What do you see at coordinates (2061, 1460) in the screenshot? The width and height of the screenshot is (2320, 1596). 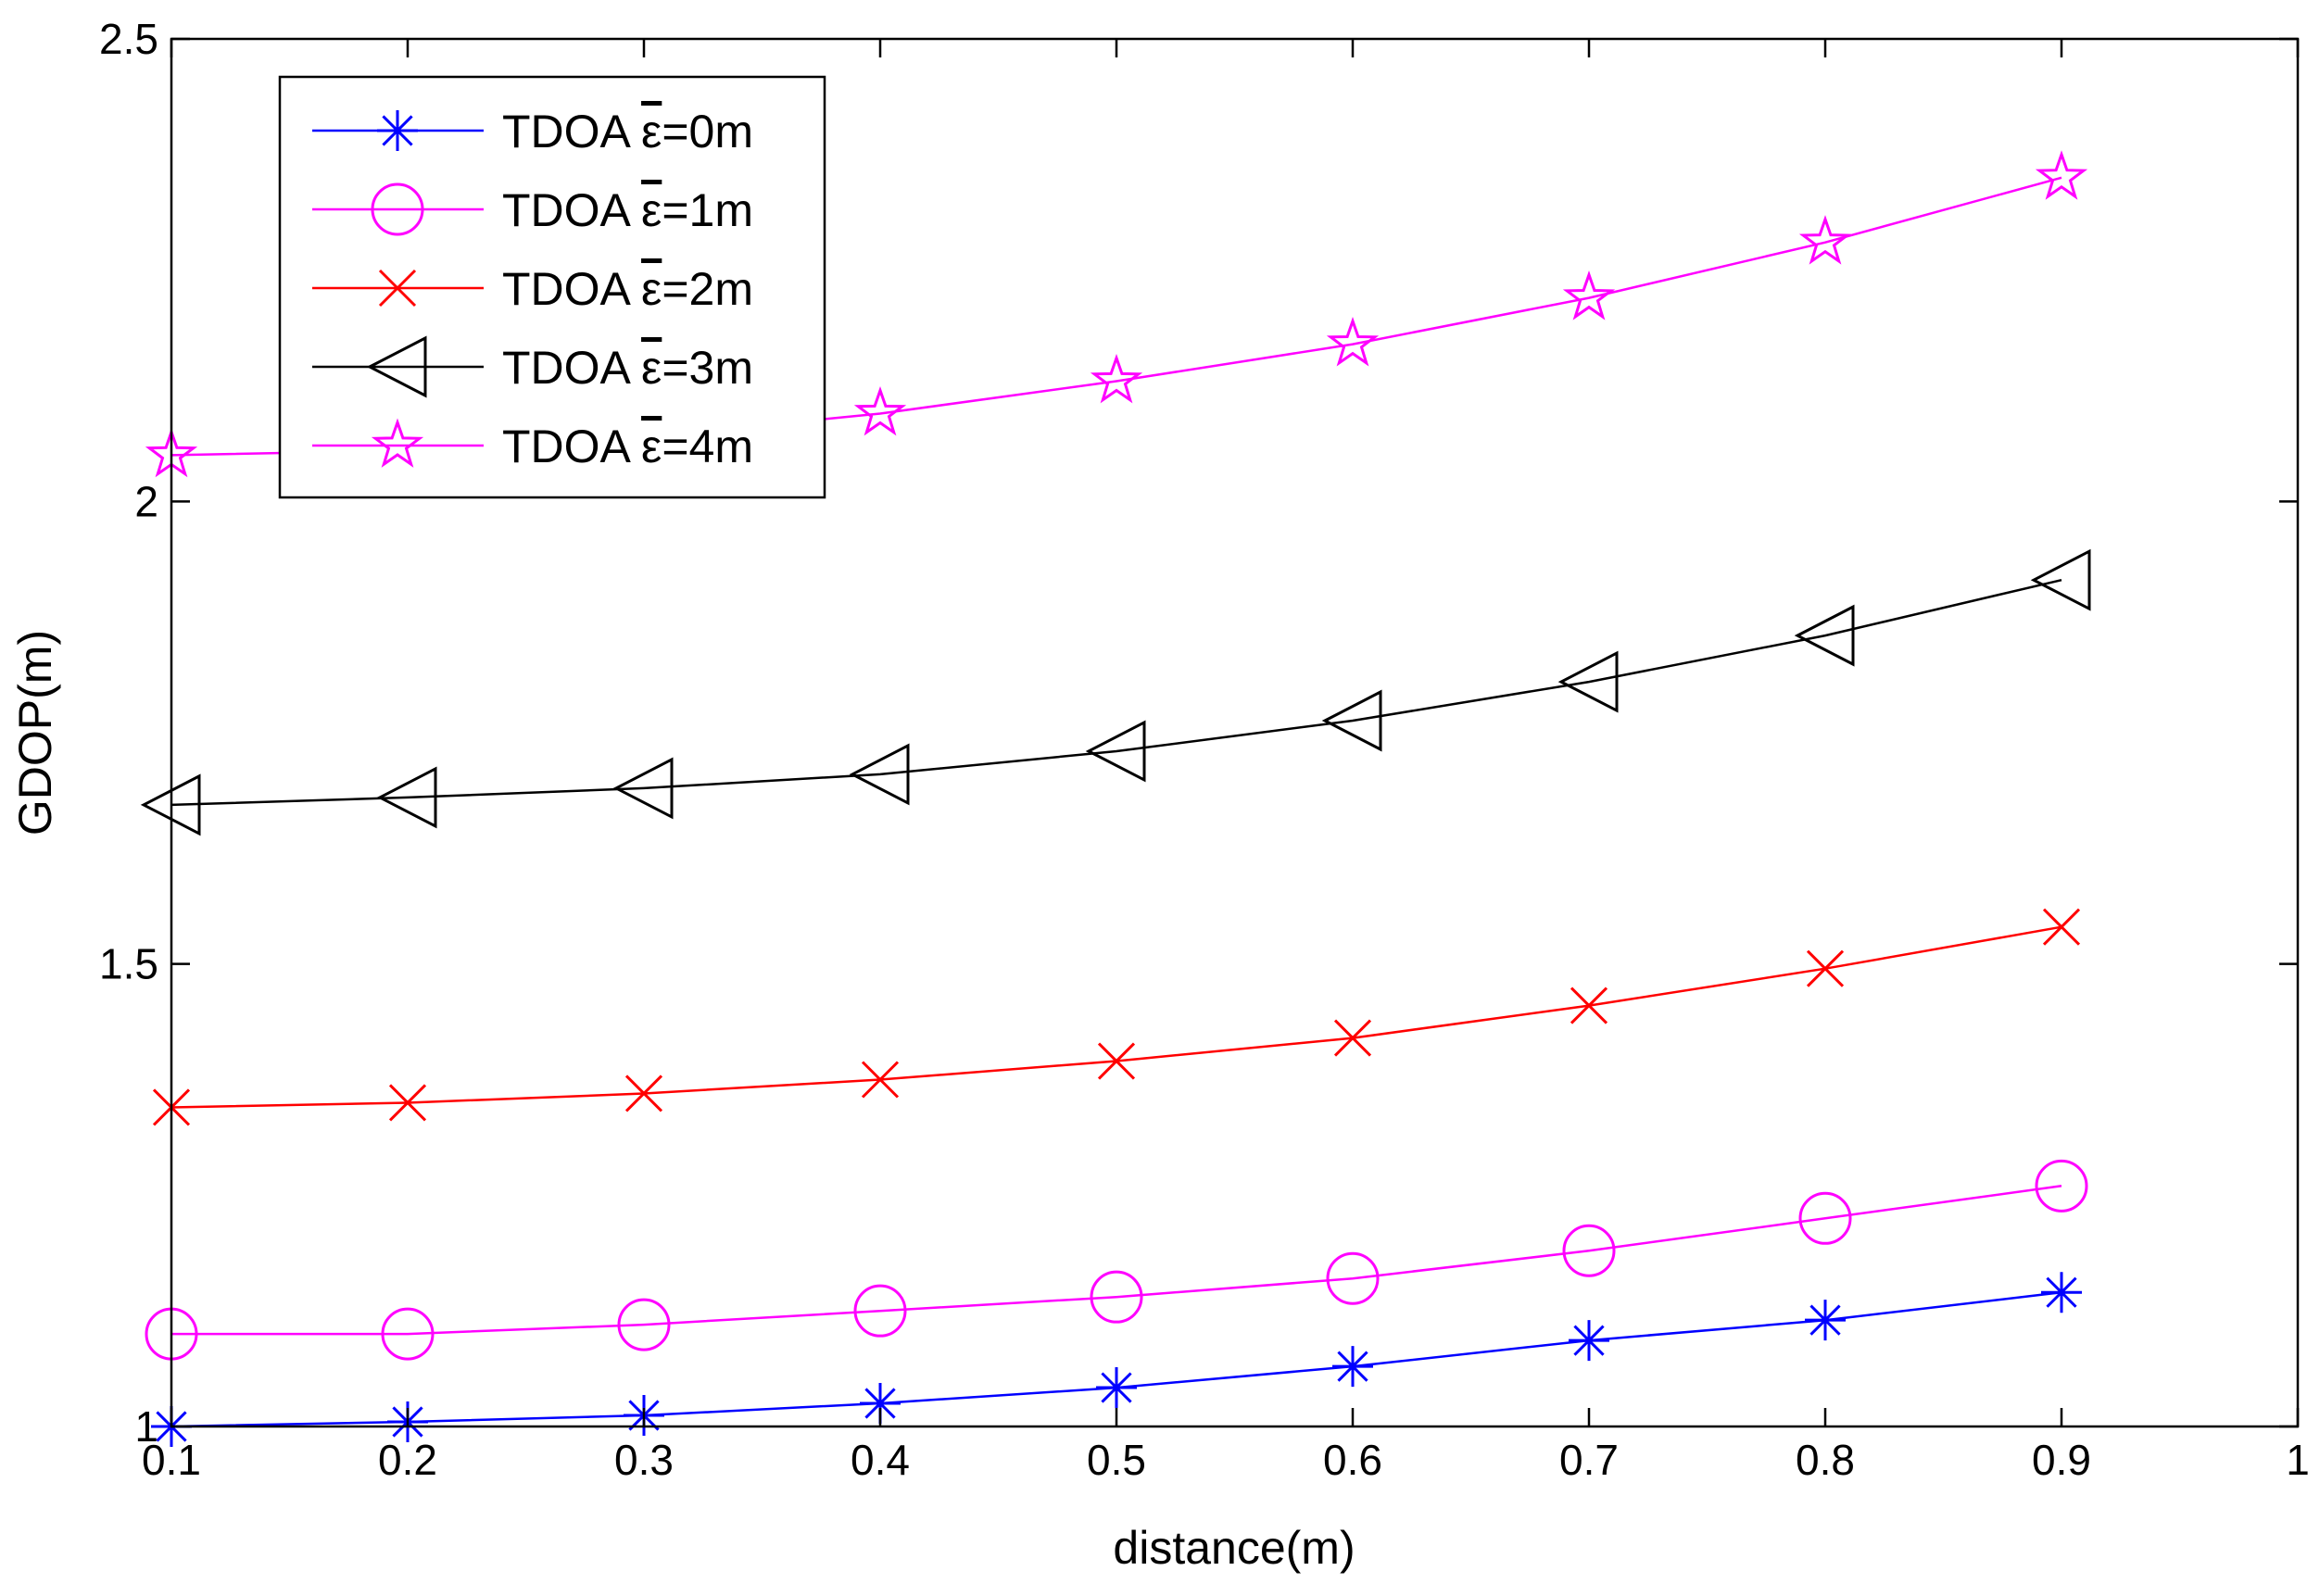 I see `x-tick-label: 0.9` at bounding box center [2061, 1460].